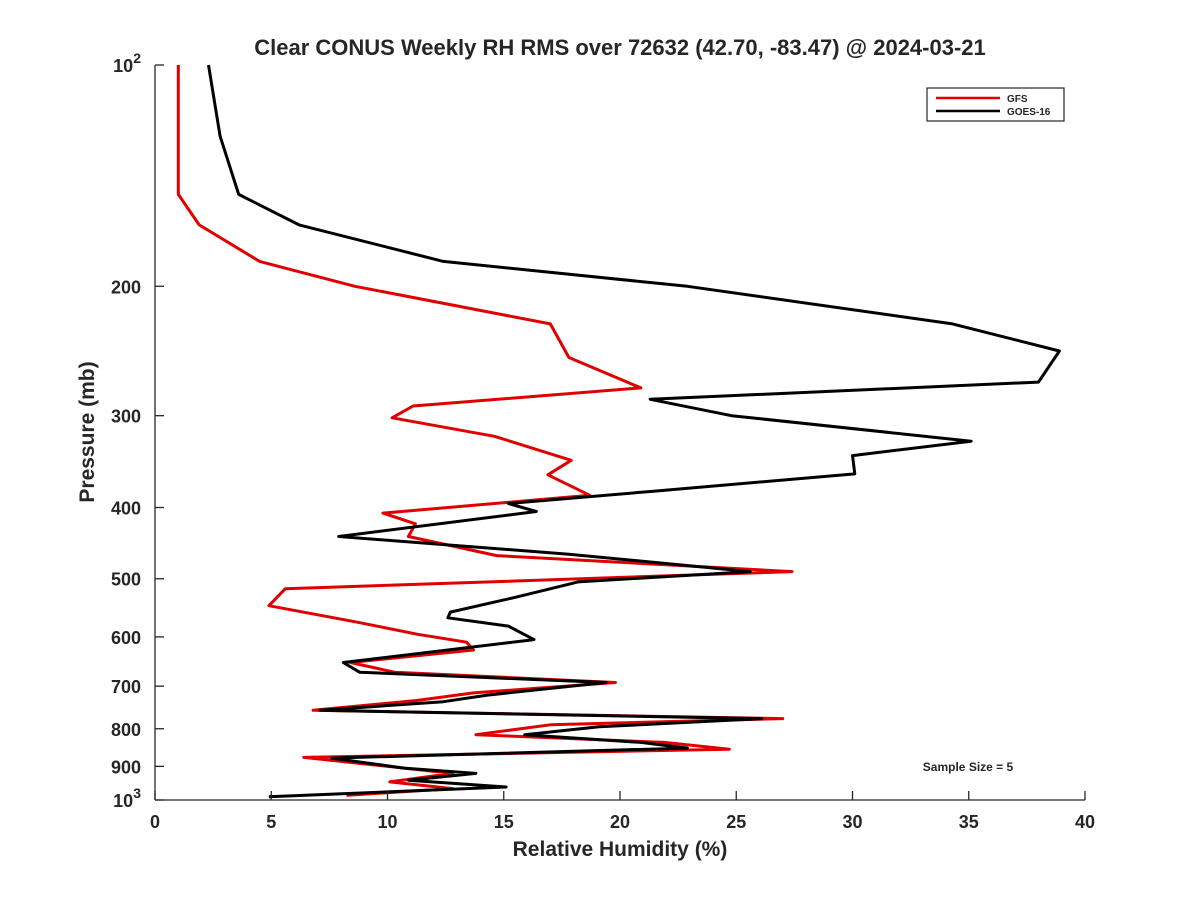 The image size is (1200, 900). What do you see at coordinates (1085, 822) in the screenshot?
I see `x-tick-label: 40` at bounding box center [1085, 822].